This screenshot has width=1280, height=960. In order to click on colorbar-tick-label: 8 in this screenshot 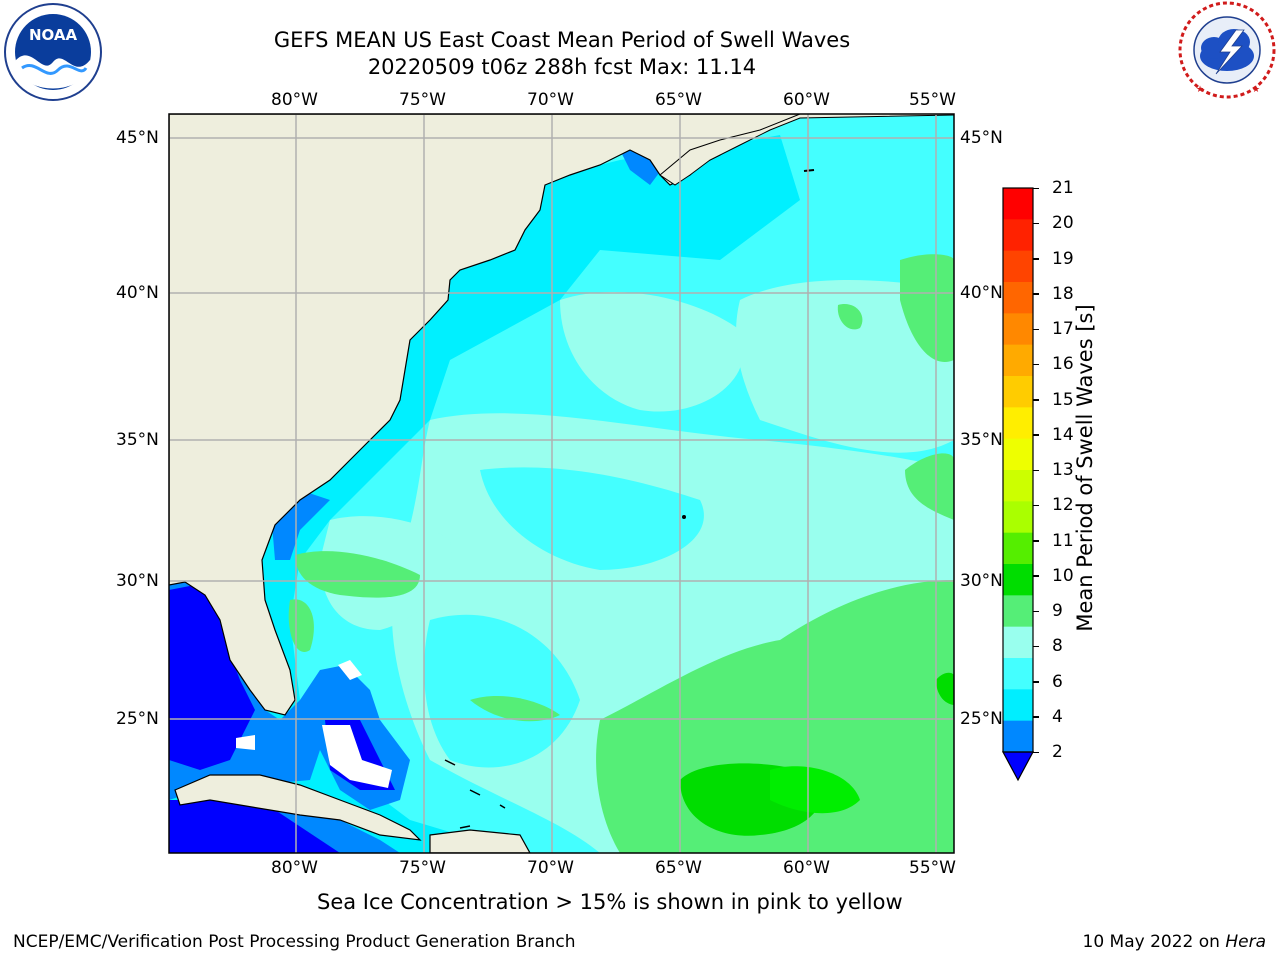, I will do `click(1057, 646)`.